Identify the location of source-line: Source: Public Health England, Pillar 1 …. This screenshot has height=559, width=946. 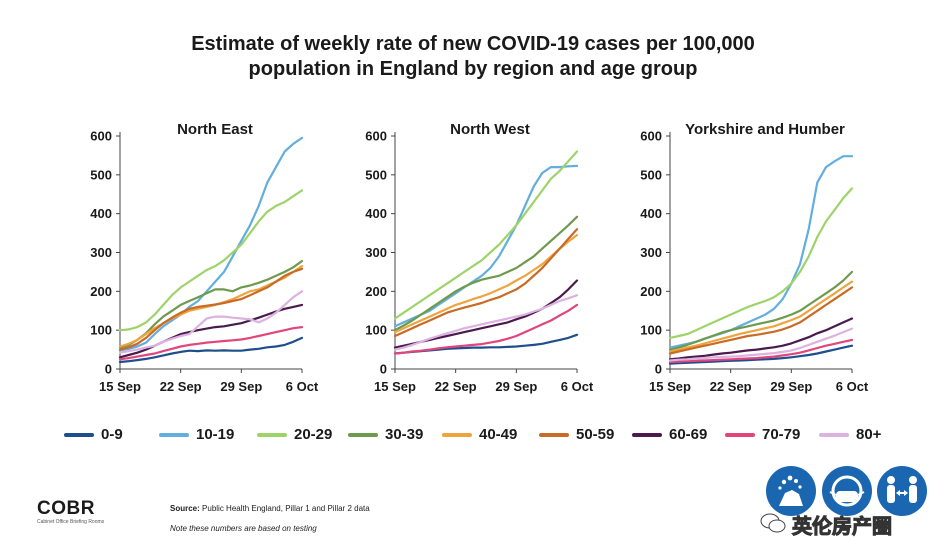
(270, 508).